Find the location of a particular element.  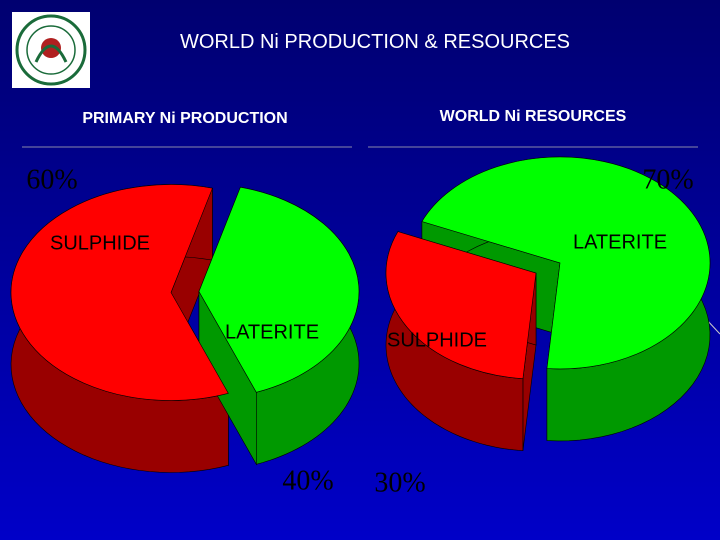

chart-title: PRIMARY Ni PRODUCTION is located at coordinates (184, 118).